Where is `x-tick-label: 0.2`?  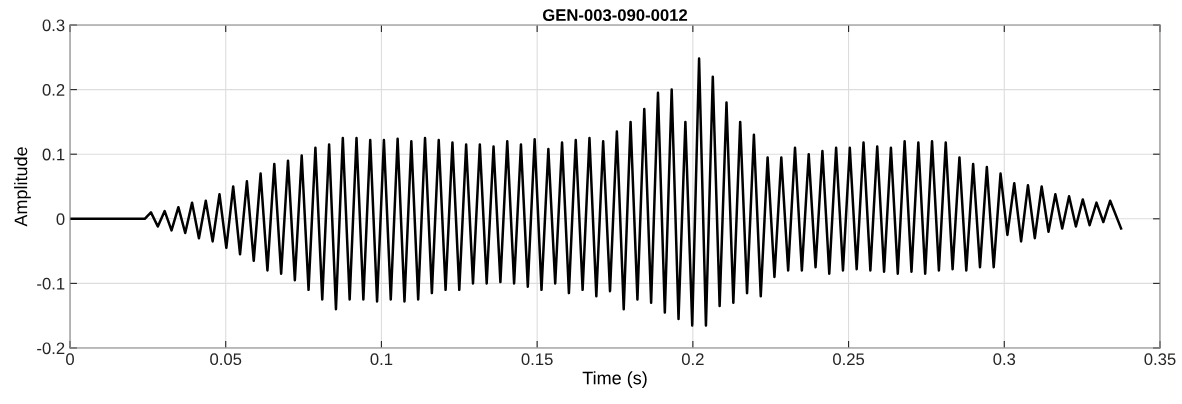
x-tick-label: 0.2 is located at coordinates (692, 359).